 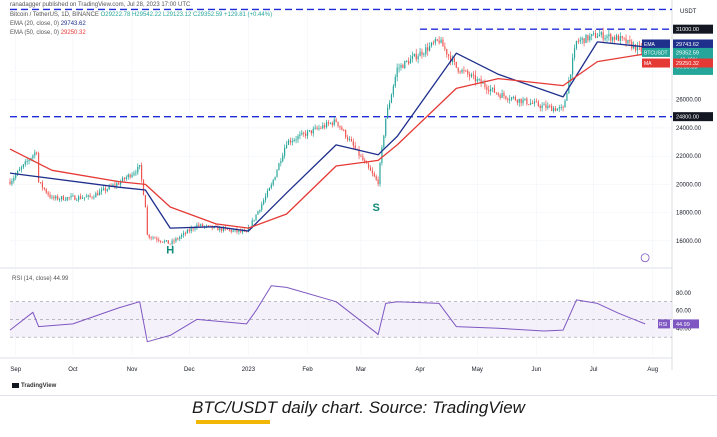 What do you see at coordinates (419, 370) in the screenshot?
I see `time-tick-label: Apr` at bounding box center [419, 370].